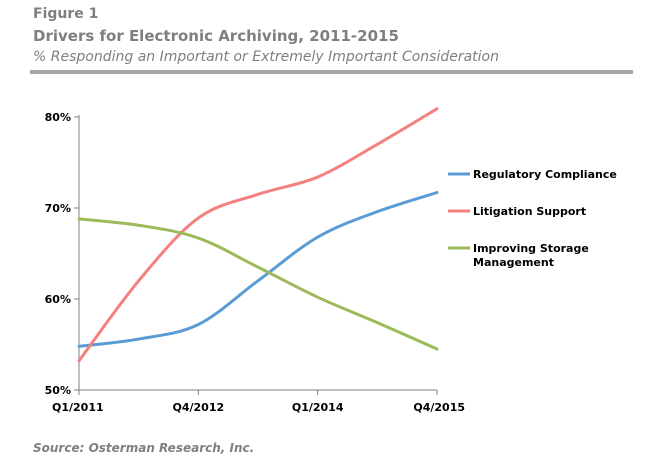  What do you see at coordinates (58, 390) in the screenshot?
I see `y-tick-label: 50%` at bounding box center [58, 390].